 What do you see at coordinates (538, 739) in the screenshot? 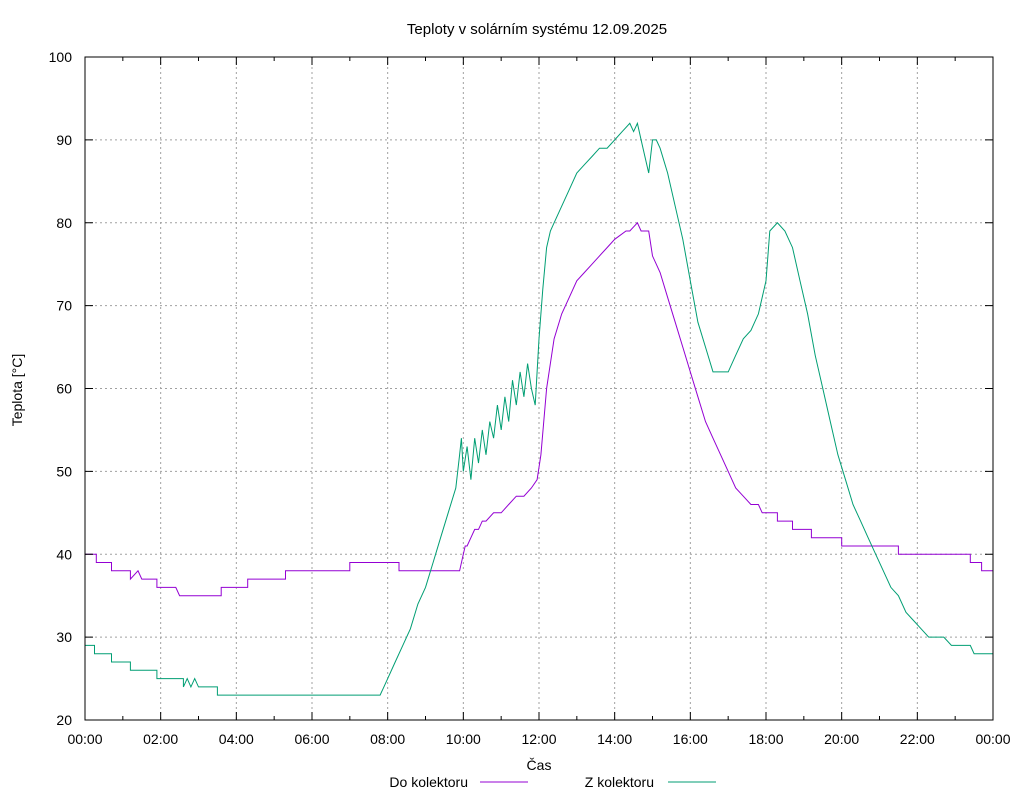
I see `x-tick-label: 12:00` at bounding box center [538, 739].